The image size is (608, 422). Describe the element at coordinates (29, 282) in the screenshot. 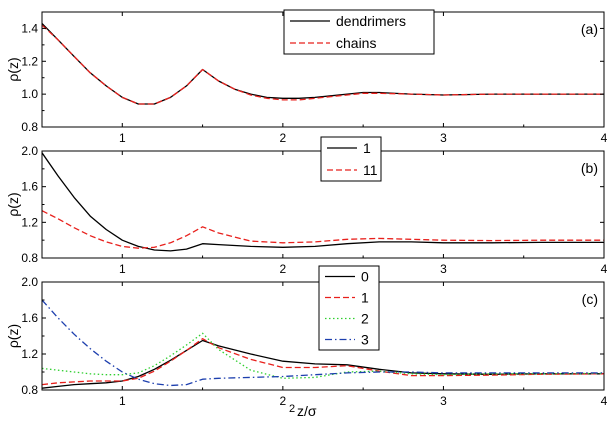

I see `y-tick-label-2-3: 2.0` at that location.